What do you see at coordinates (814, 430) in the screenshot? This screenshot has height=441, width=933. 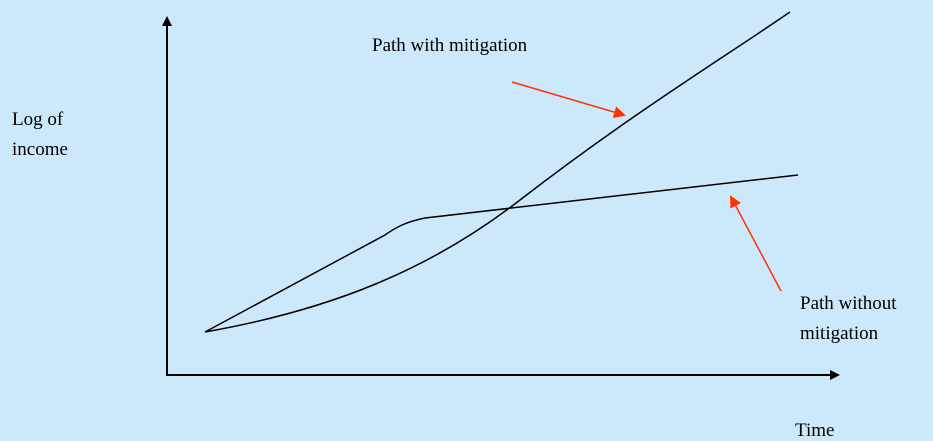 I see `x-axis-label: Time` at bounding box center [814, 430].